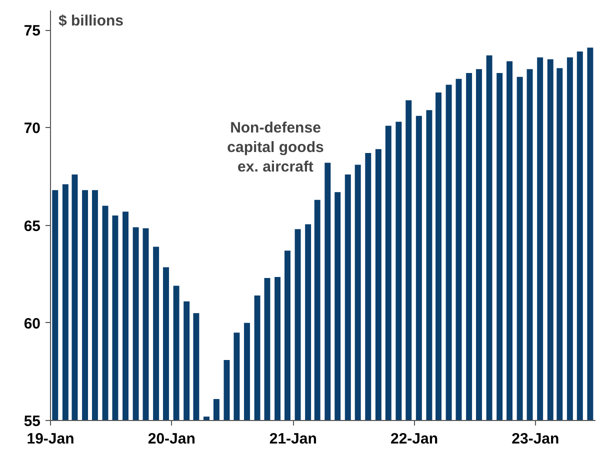 Image resolution: width=603 pixels, height=450 pixels. I want to click on annotation: Non-defense capital goods ex. aircraft, so click(275, 148).